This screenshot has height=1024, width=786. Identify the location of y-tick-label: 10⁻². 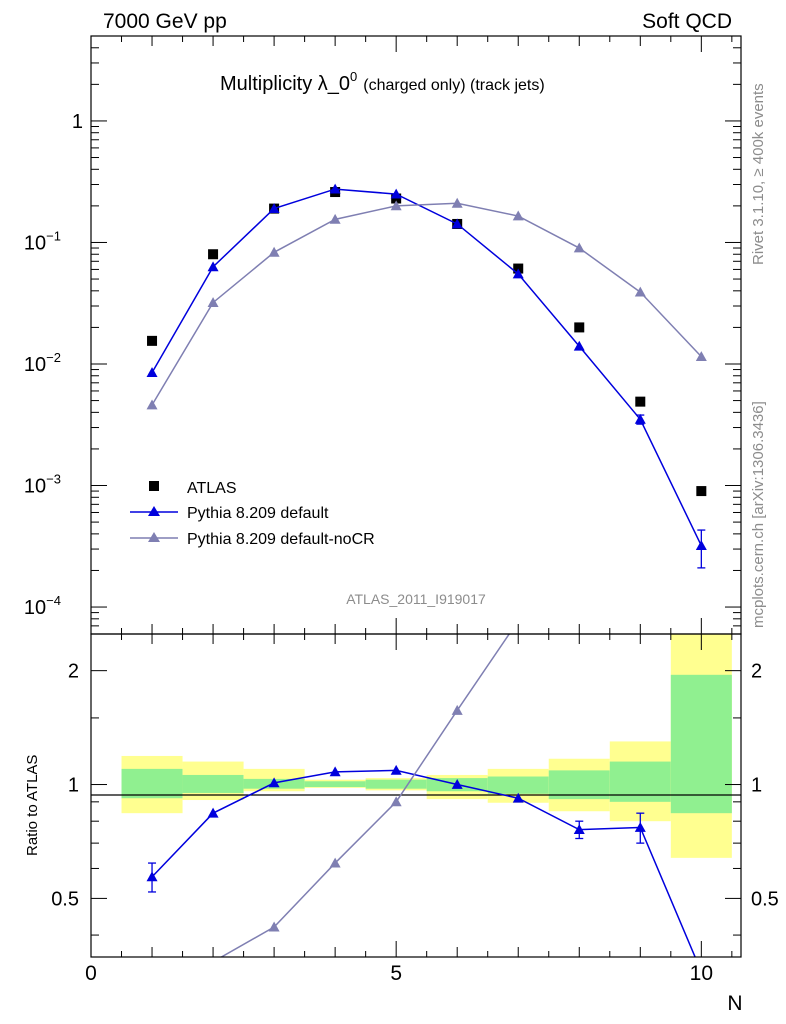
(42, 363).